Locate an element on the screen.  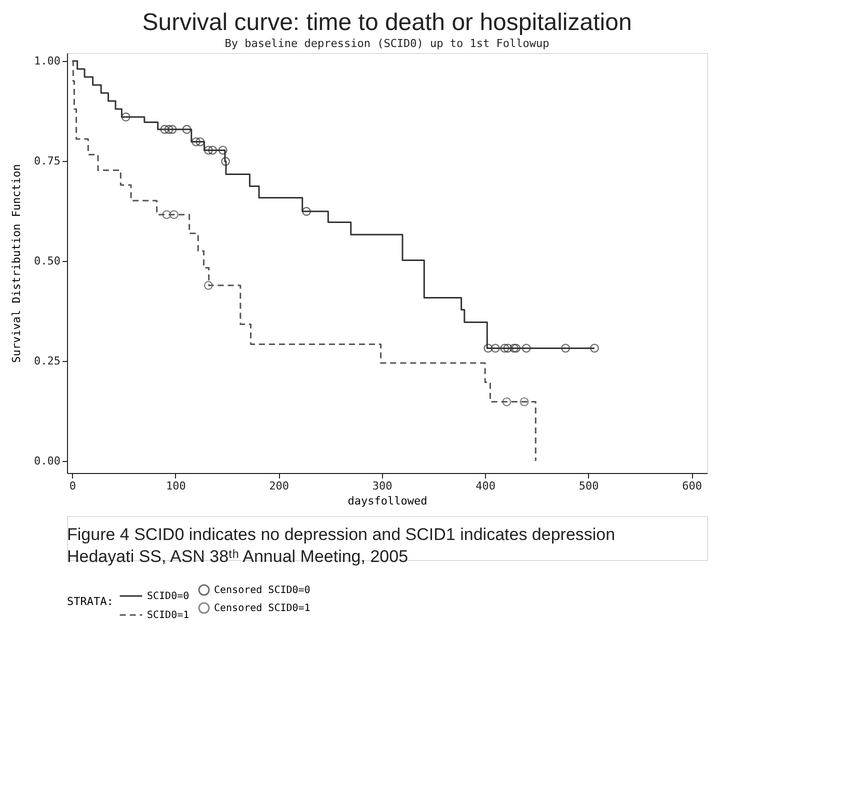
x-tick-label: 200 is located at coordinates (279, 486).